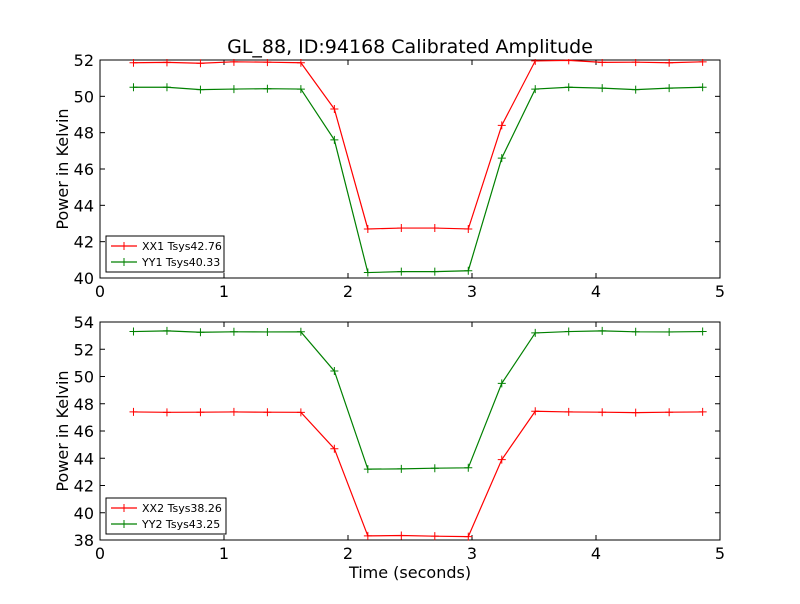 Image resolution: width=800 pixels, height=604 pixels. What do you see at coordinates (182, 246) in the screenshot?
I see `legend-label: XX1 Tsys42.76` at bounding box center [182, 246].